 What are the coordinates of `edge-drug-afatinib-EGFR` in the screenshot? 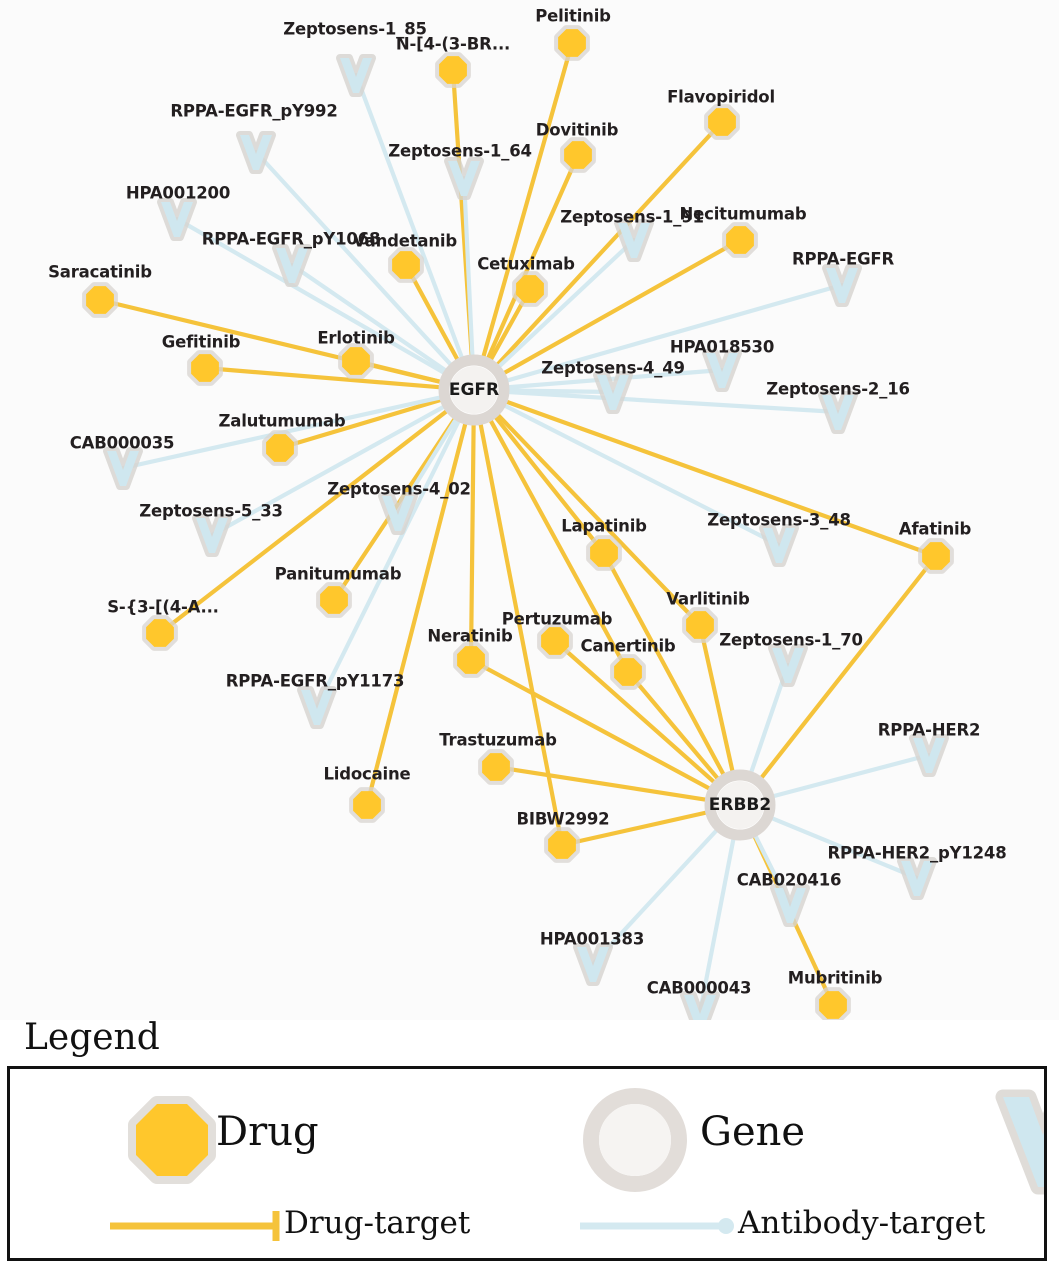 It's located at (716, 477).